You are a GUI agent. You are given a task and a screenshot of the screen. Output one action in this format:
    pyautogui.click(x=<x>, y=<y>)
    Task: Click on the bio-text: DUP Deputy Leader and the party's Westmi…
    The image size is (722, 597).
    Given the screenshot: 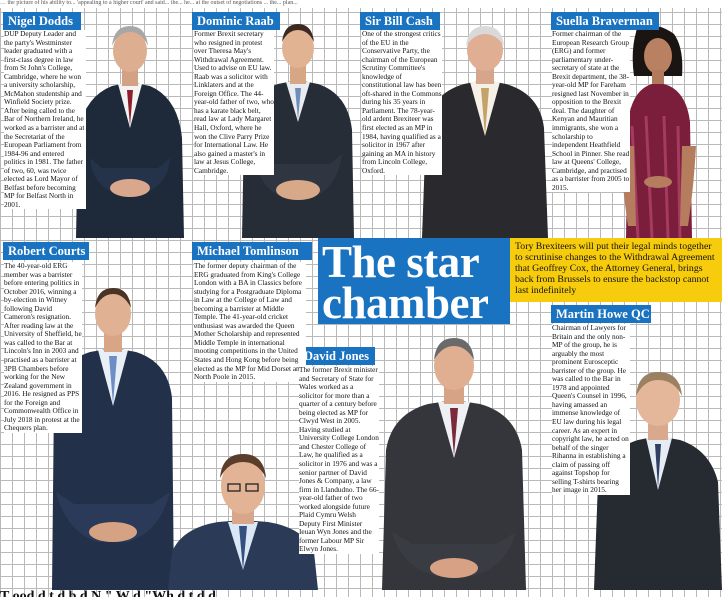 What is the action you would take?
    pyautogui.click(x=44, y=119)
    